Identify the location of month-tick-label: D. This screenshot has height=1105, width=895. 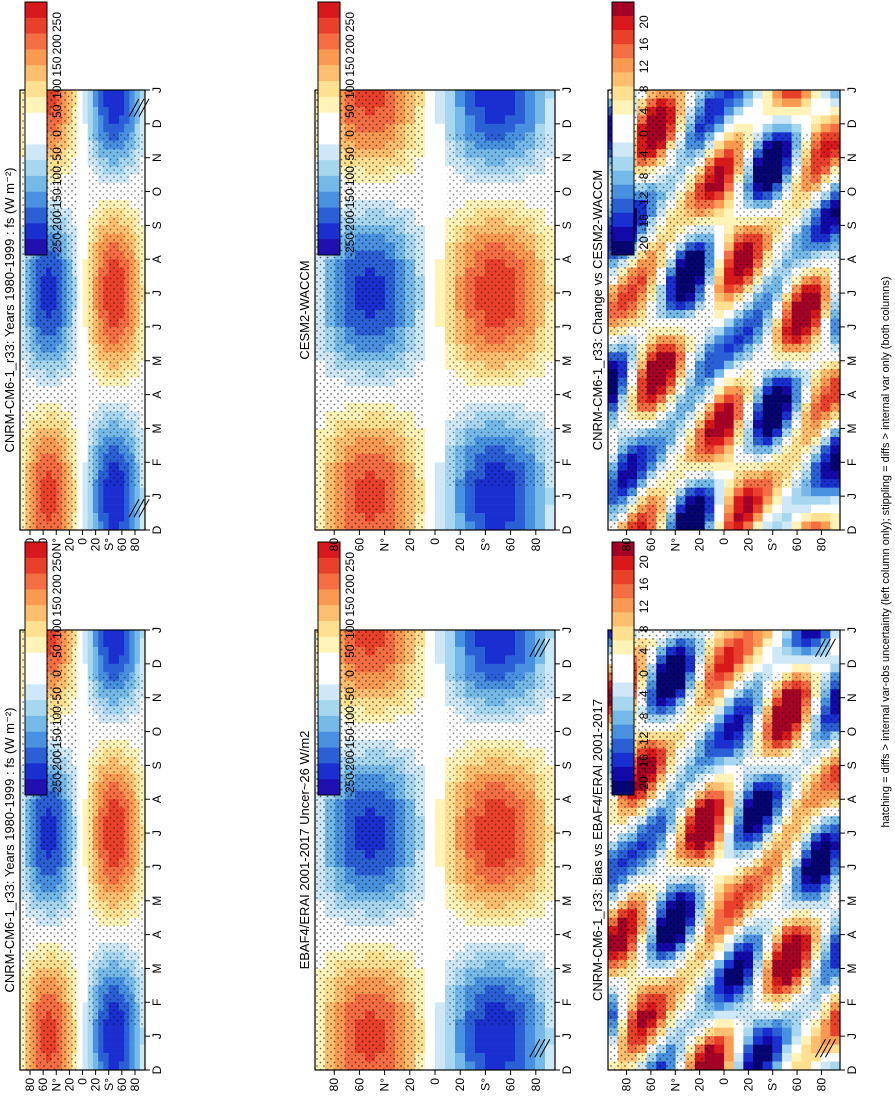
(567, 1069).